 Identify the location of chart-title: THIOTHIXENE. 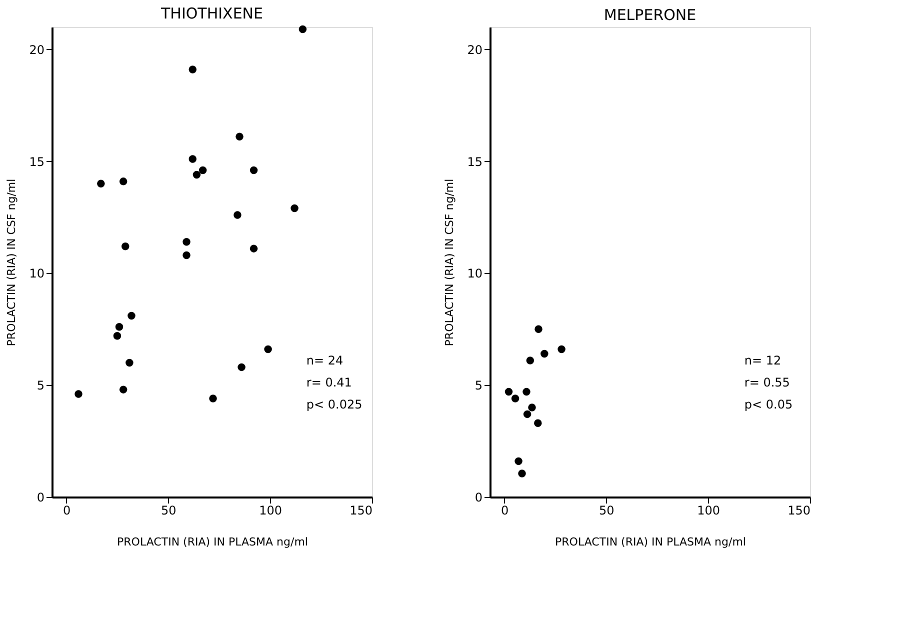
(211, 13).